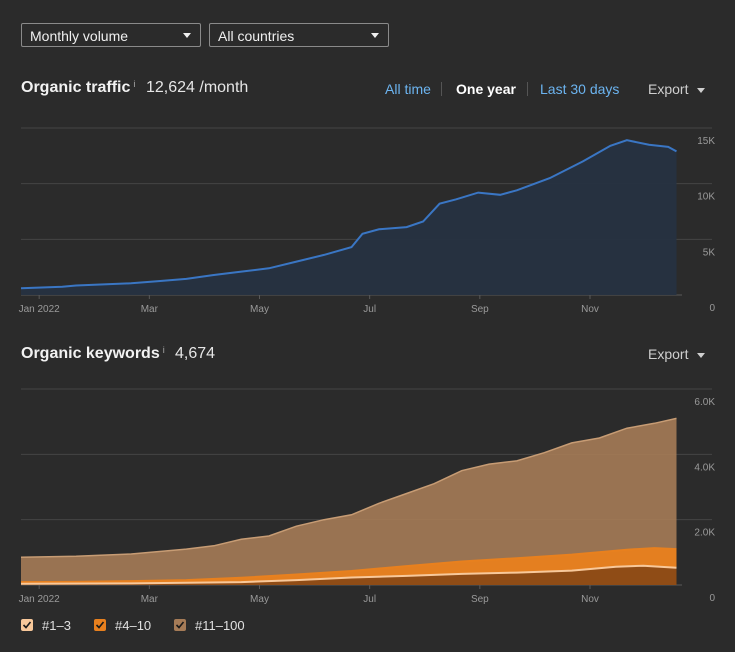 Image resolution: width=735 pixels, height=652 pixels. I want to click on monthly-volume-dropdown: Monthly volume, so click(111, 35).